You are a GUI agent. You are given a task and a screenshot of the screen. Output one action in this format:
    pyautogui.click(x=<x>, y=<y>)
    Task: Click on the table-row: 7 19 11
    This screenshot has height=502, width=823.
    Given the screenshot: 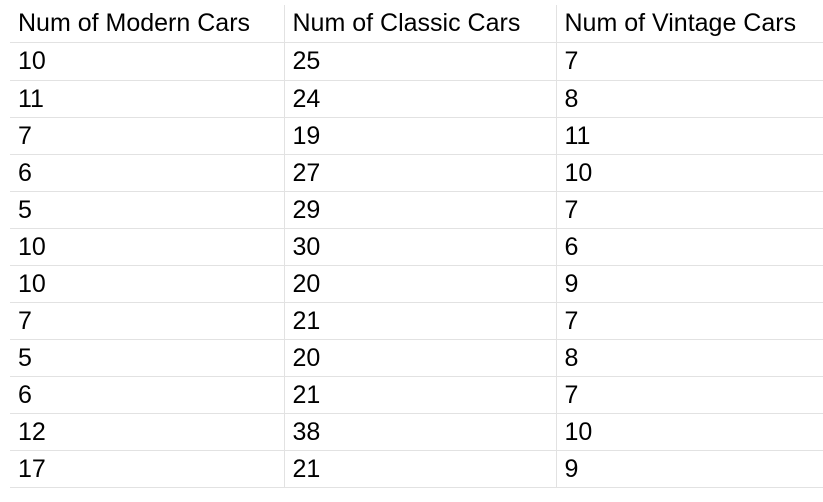 What is the action you would take?
    pyautogui.click(x=416, y=136)
    